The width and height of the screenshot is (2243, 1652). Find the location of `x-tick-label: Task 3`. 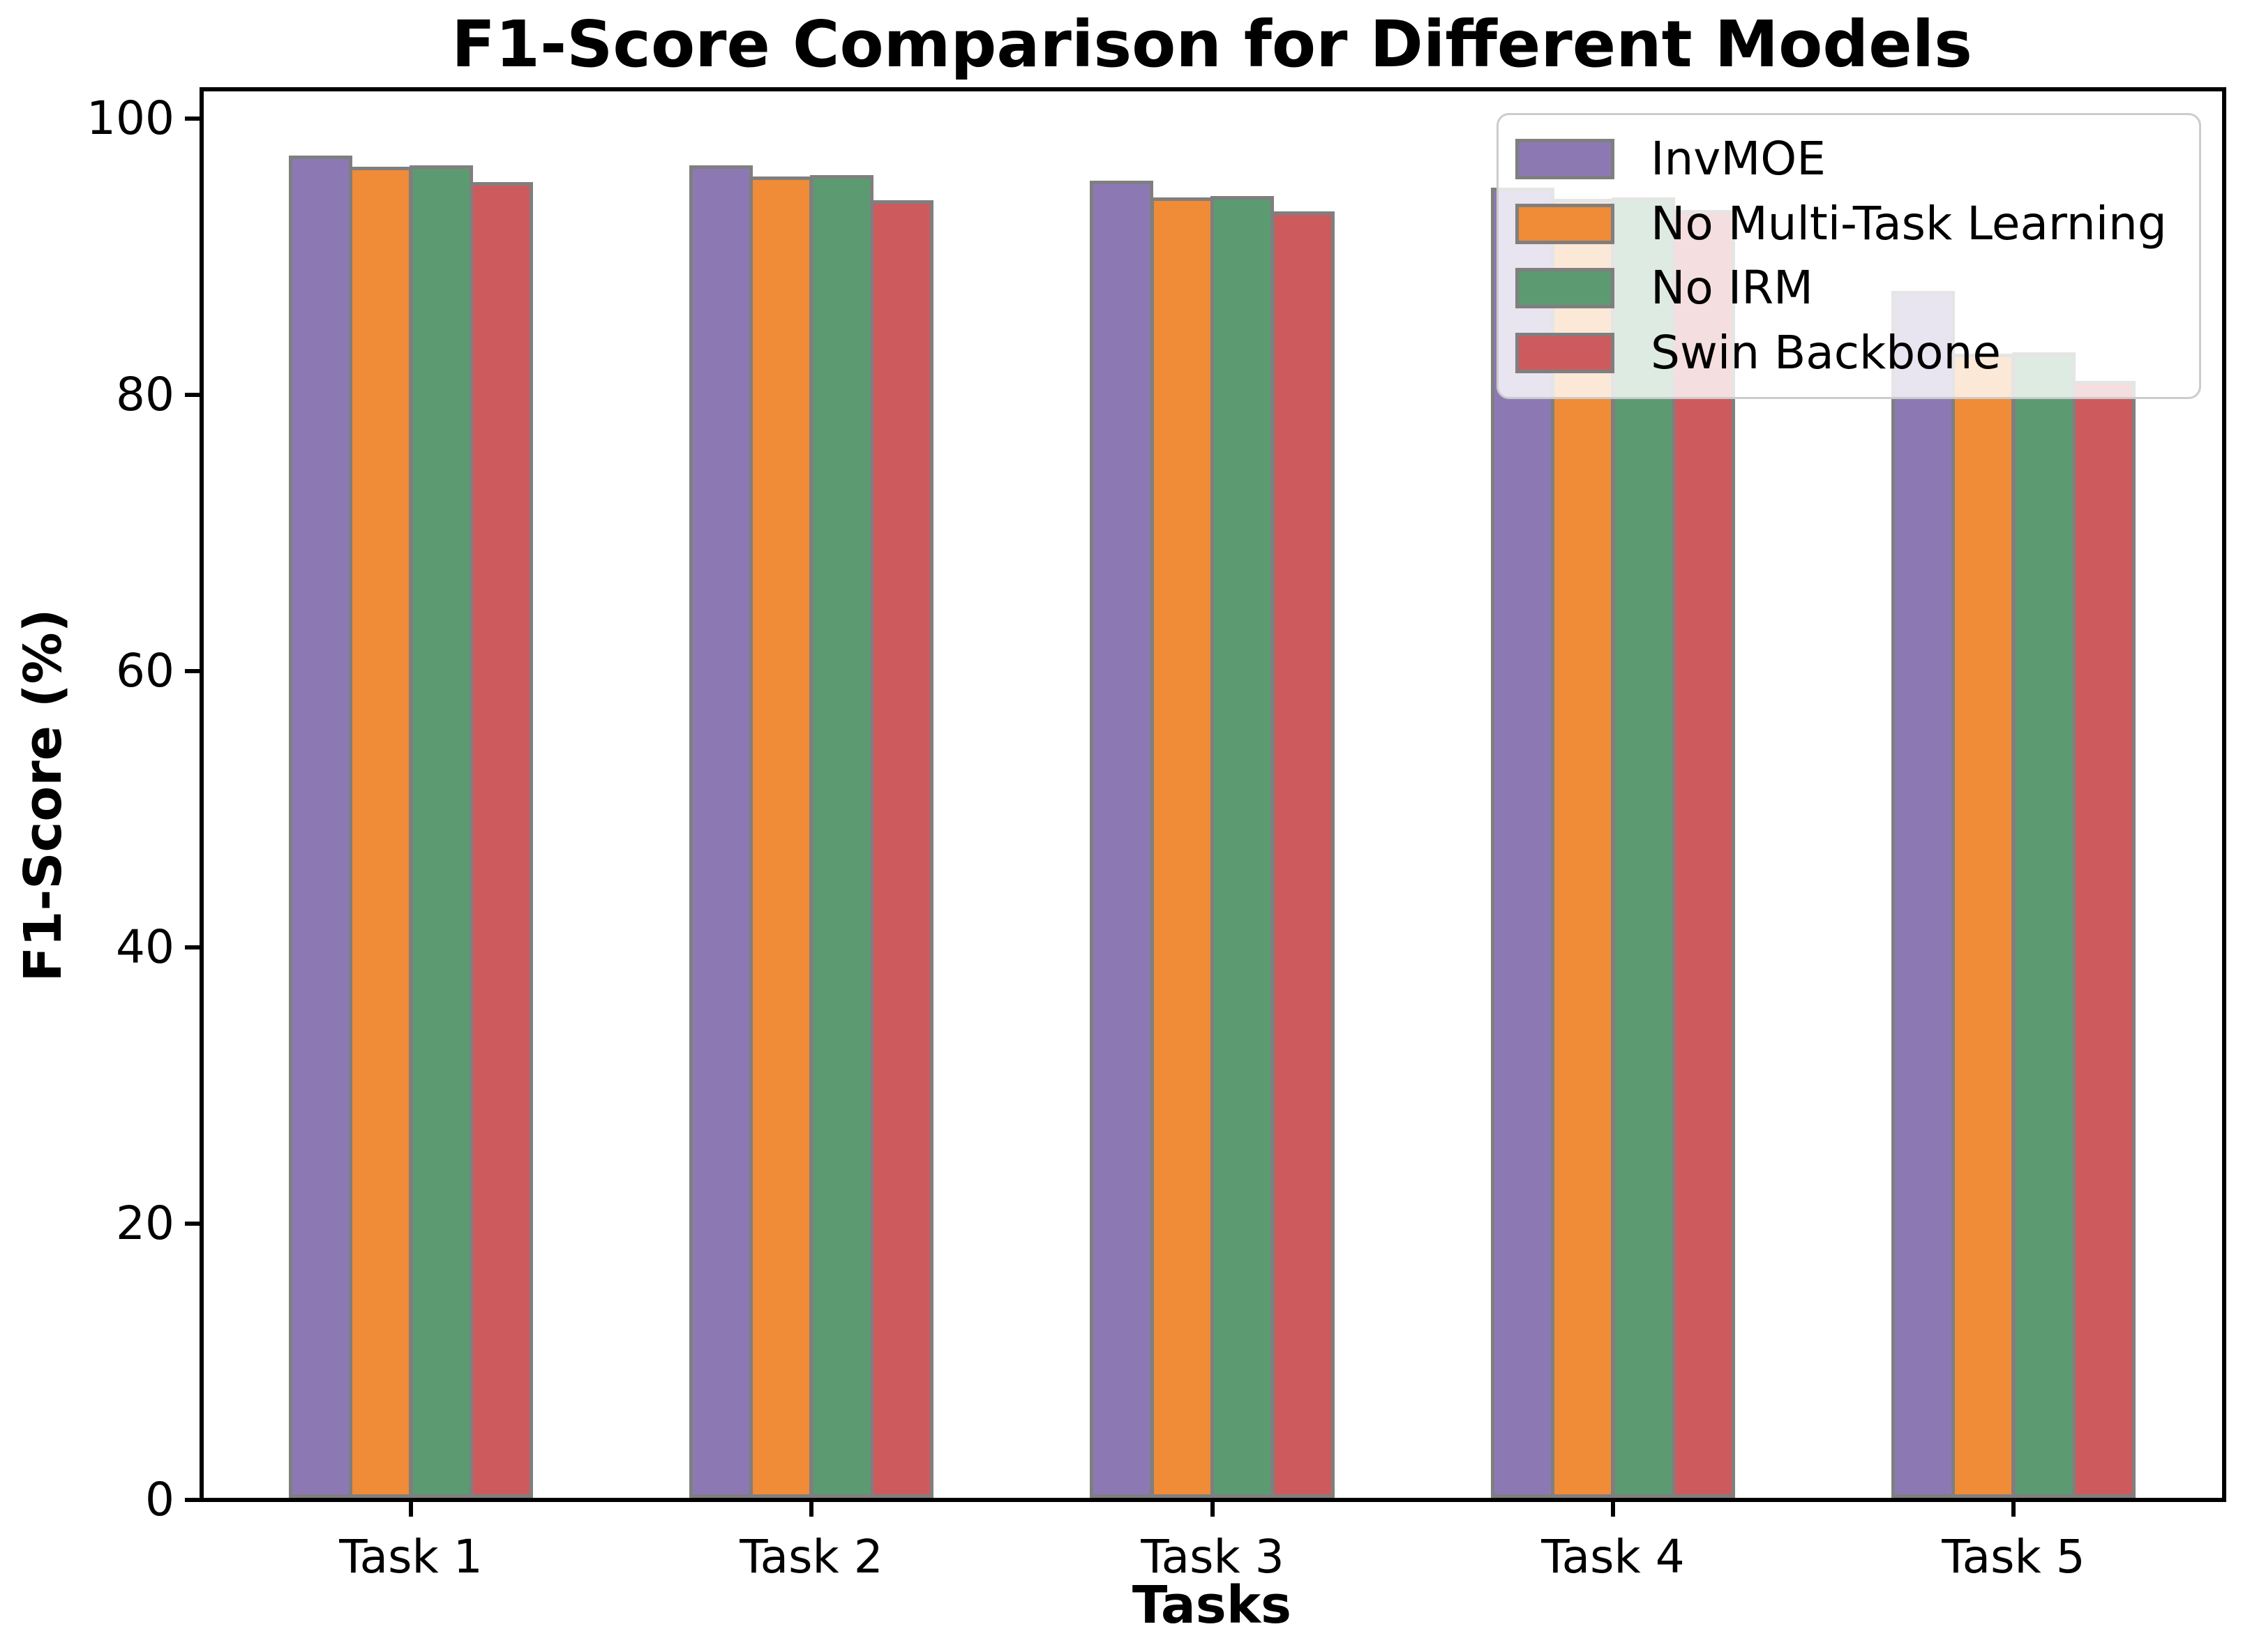

x-tick-label: Task 3 is located at coordinates (1212, 1557).